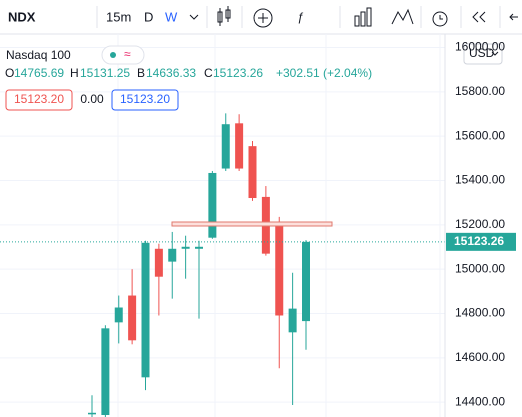 This screenshot has height=417, width=522. I want to click on y-tick-label: 15000.00, so click(480, 268).